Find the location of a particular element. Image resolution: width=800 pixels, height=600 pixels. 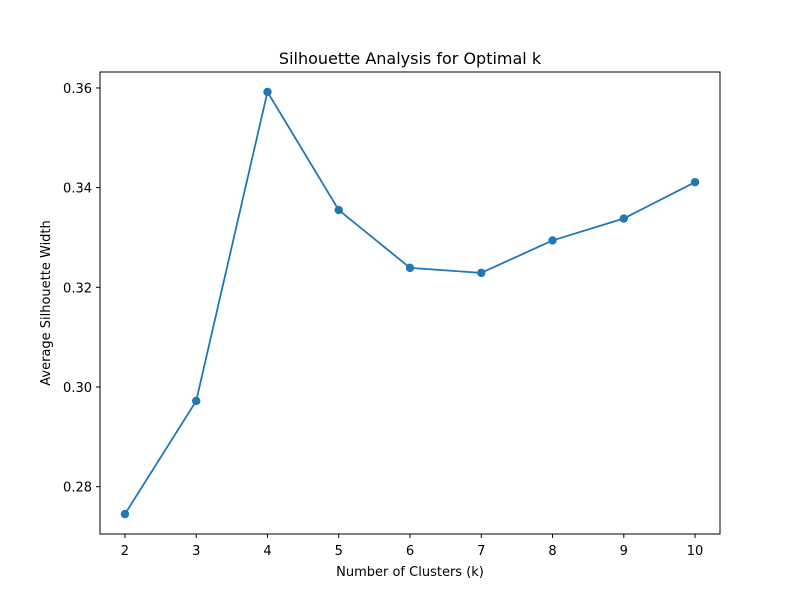

y-tick-label: 0.30 is located at coordinates (77, 388).